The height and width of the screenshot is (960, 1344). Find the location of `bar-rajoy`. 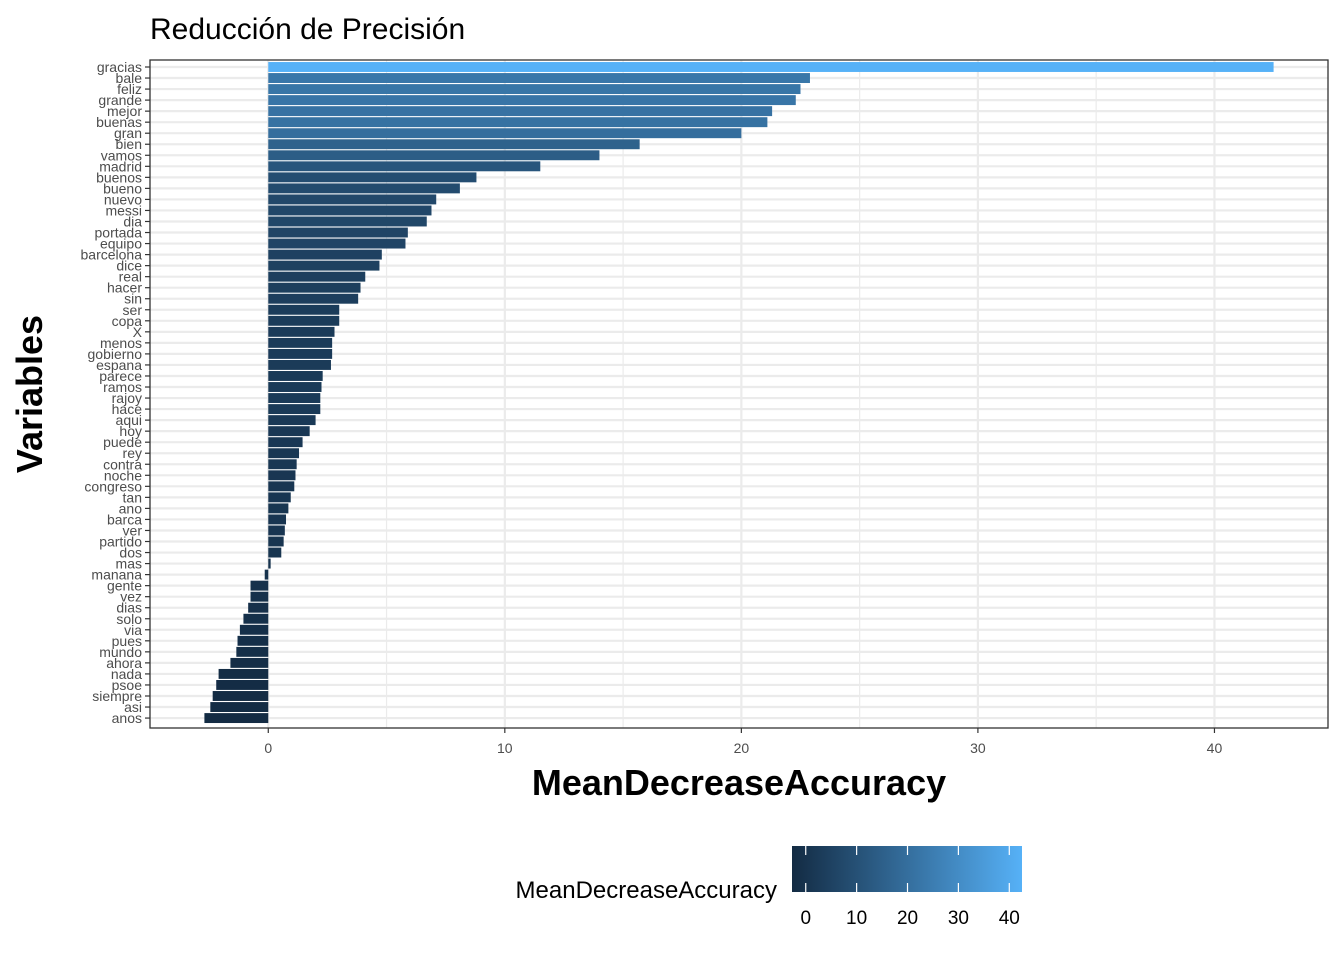

bar-rajoy is located at coordinates (294, 398).